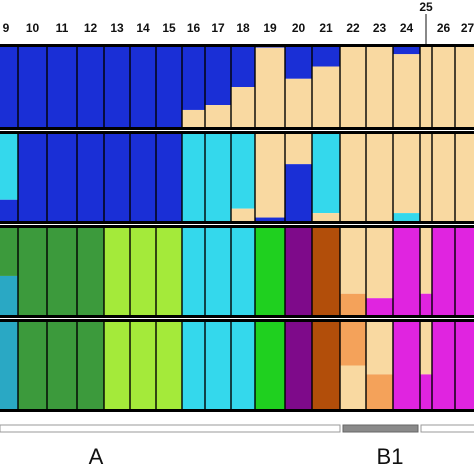 This screenshot has height=474, width=474. I want to click on group-bars, so click(237, 428).